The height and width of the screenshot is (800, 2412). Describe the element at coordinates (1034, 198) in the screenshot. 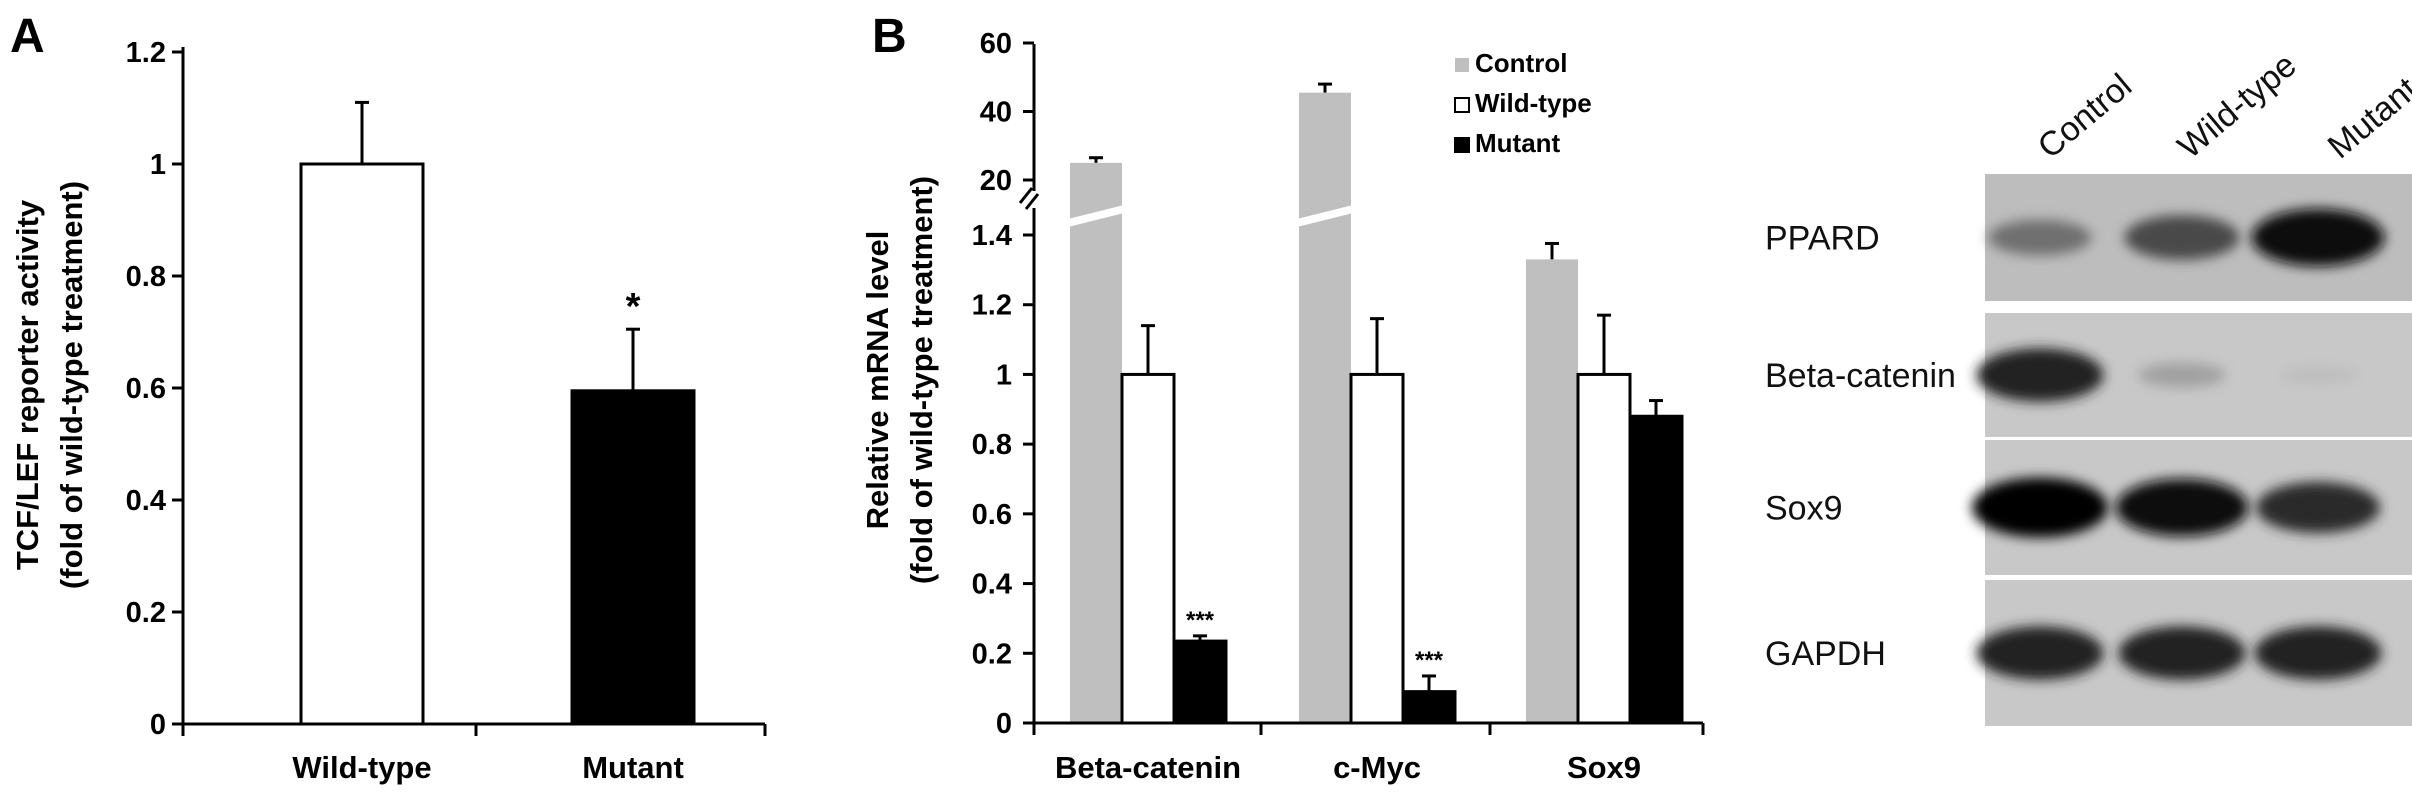

I see `chart-b-axis-break` at that location.